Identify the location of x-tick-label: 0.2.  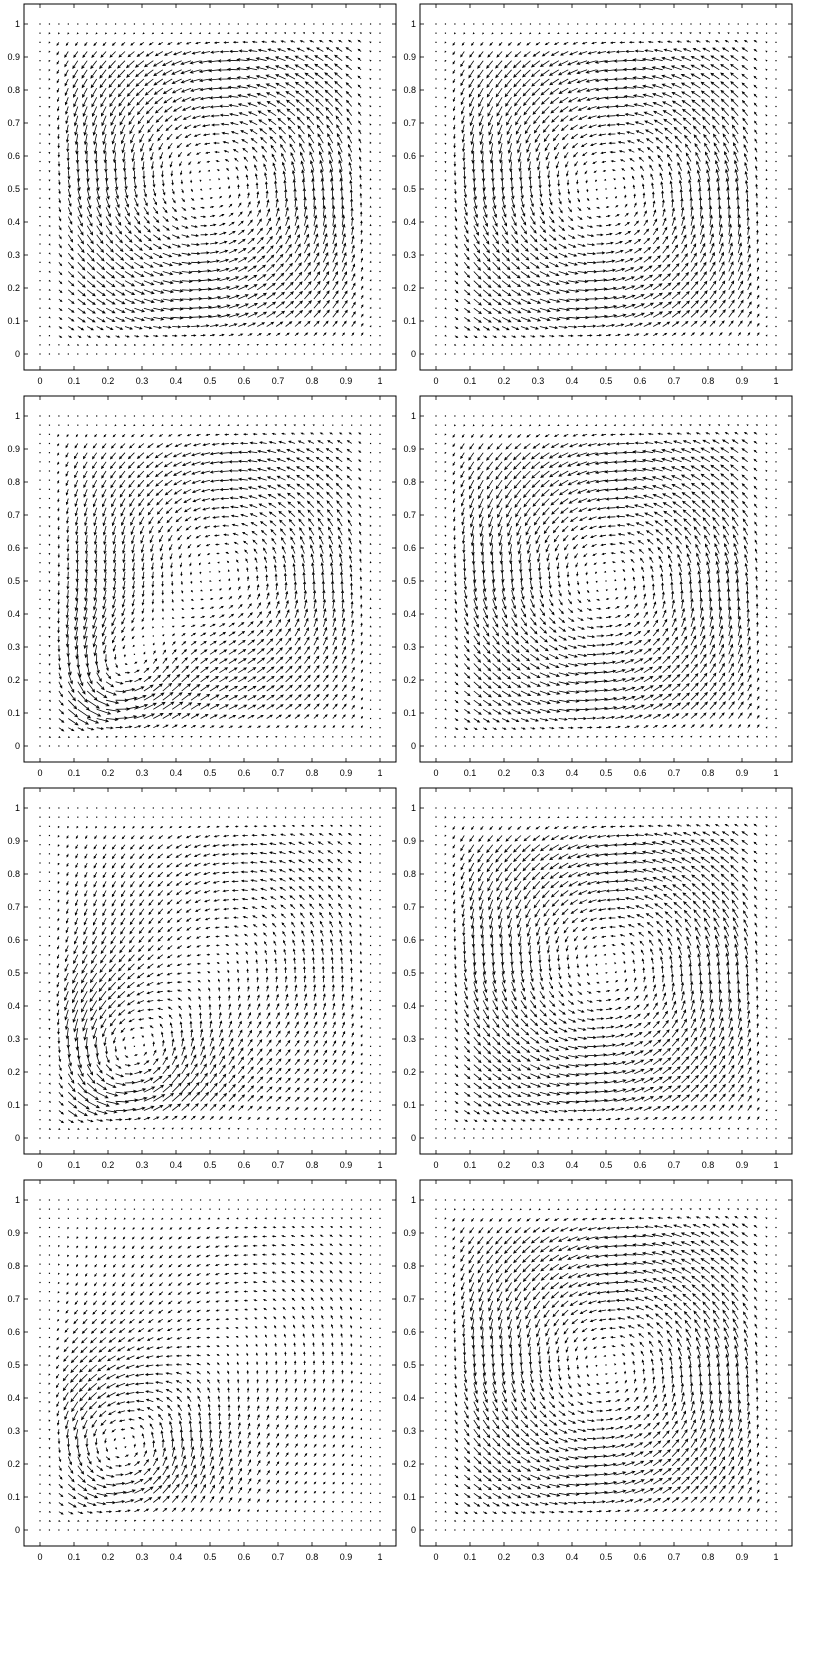
(108, 381).